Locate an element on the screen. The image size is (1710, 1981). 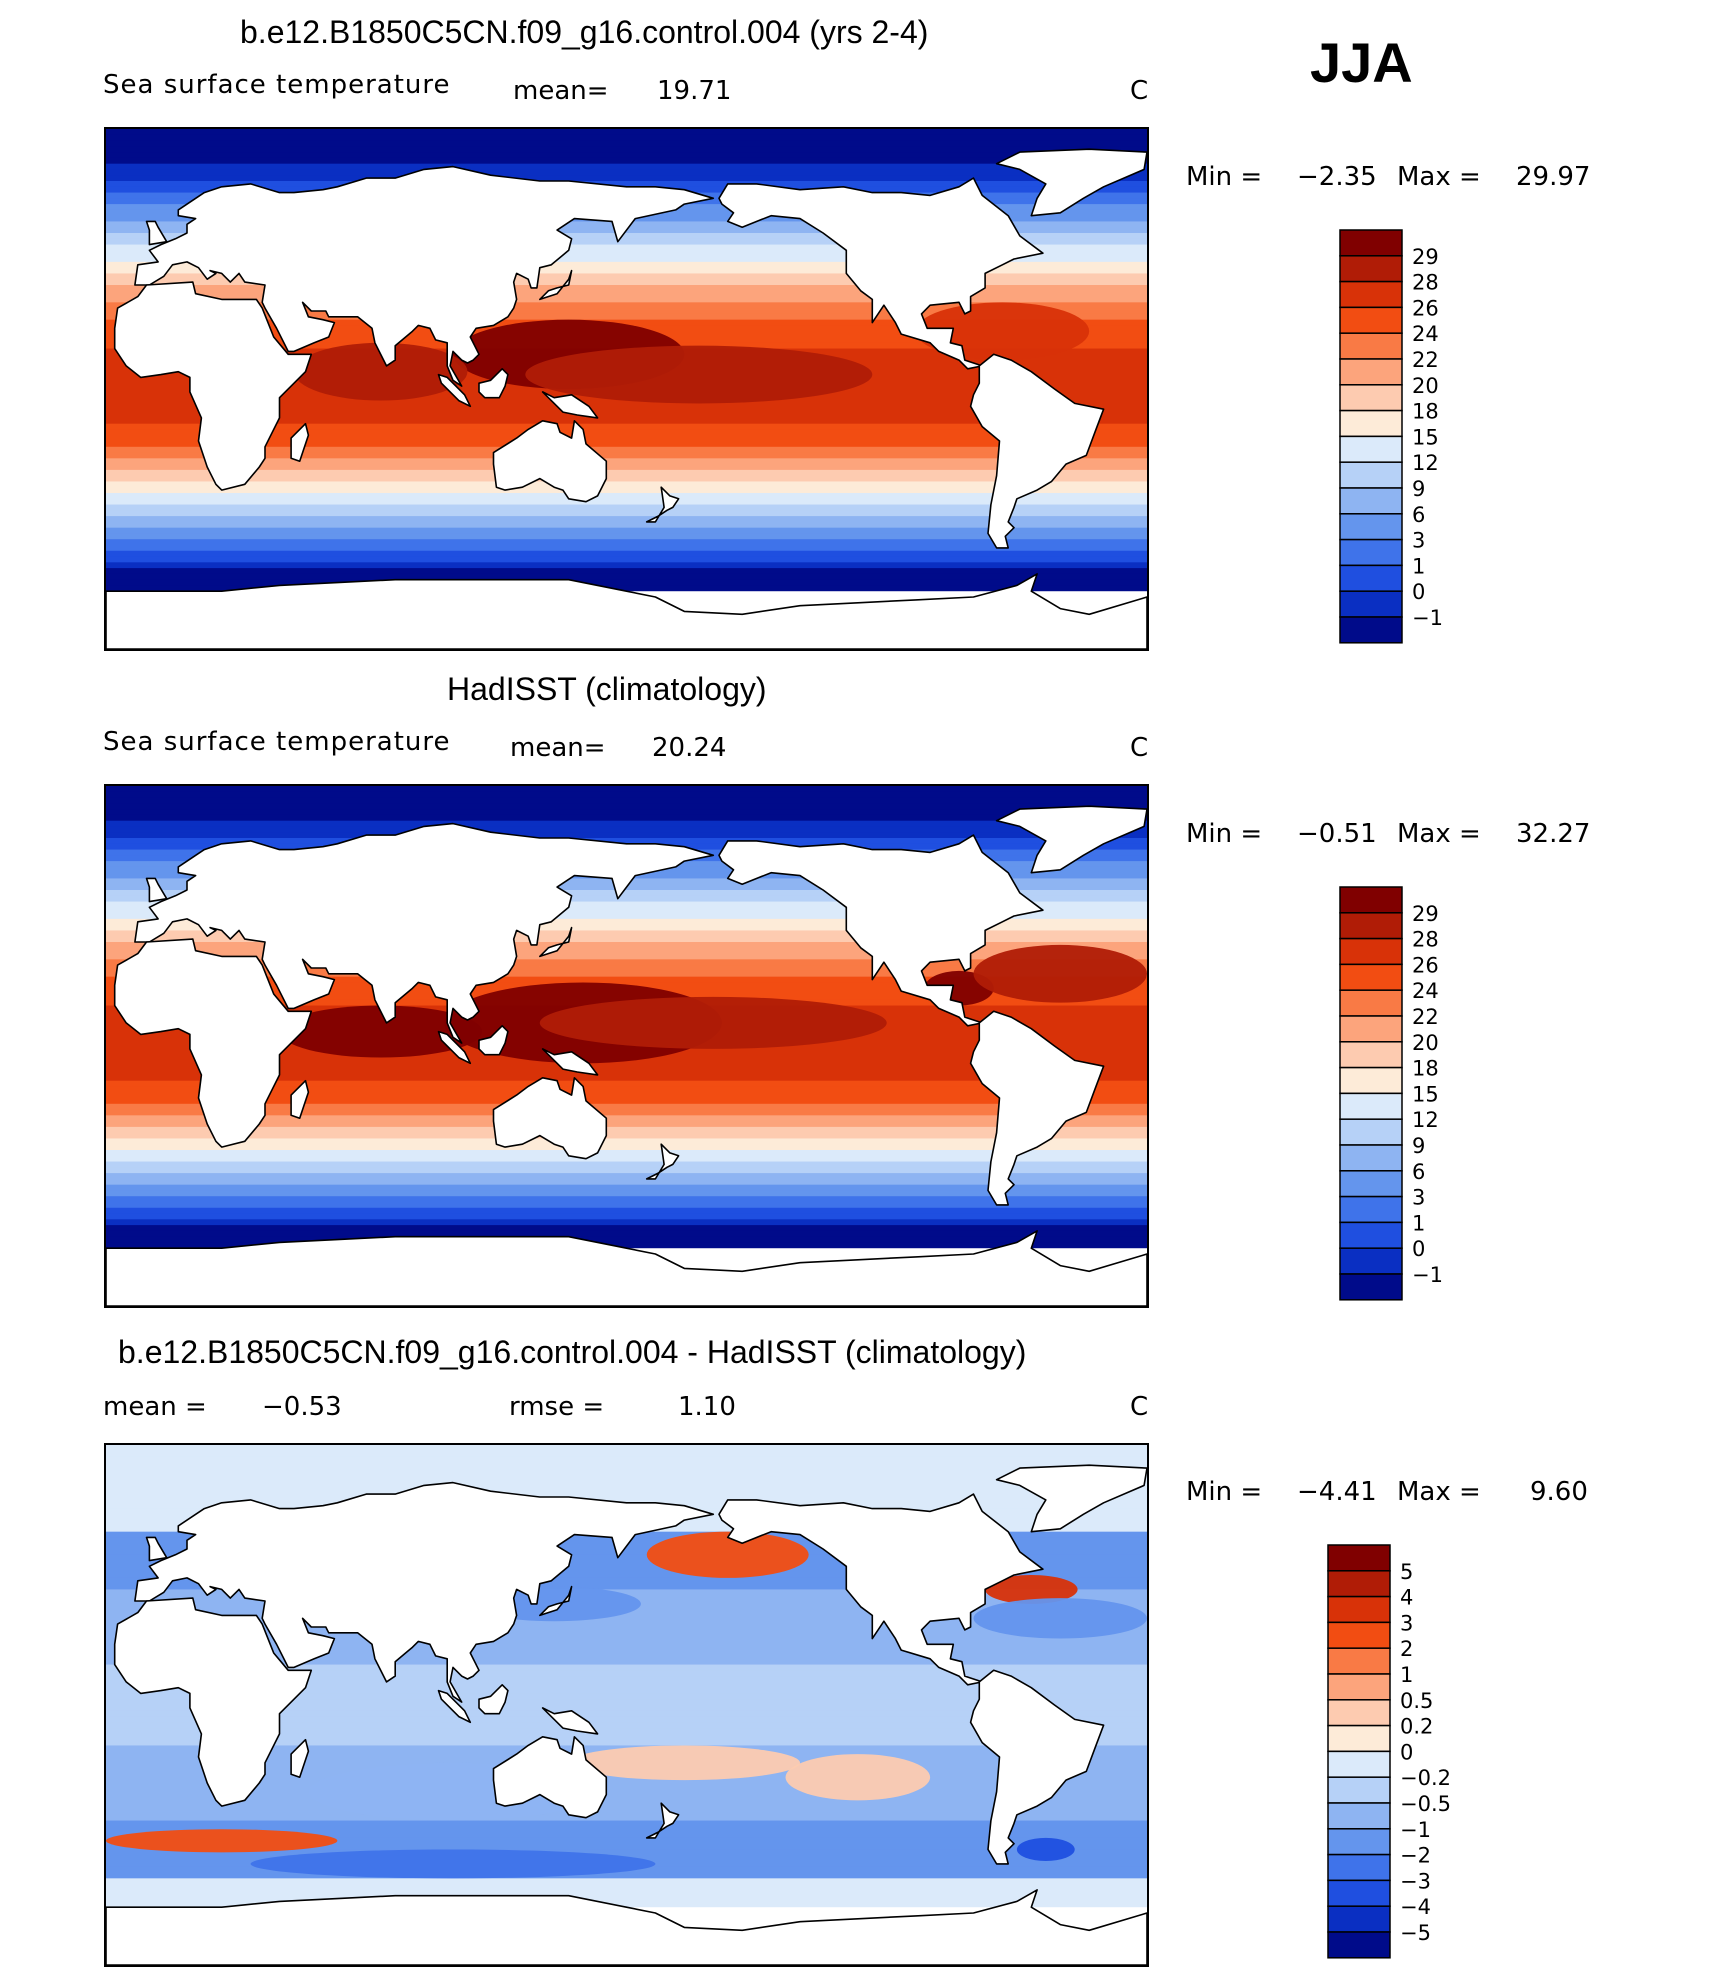
coastline-madagascar is located at coordinates (300, 1758).